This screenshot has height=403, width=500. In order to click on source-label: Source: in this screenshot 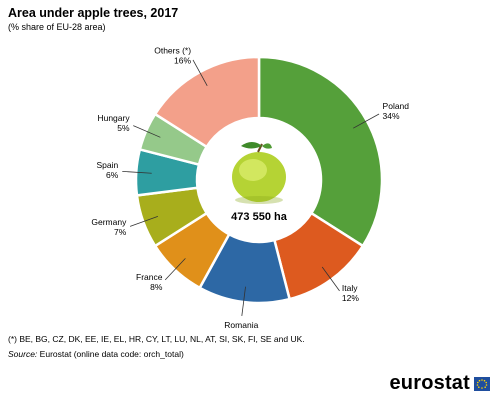, I will do `click(23, 354)`.